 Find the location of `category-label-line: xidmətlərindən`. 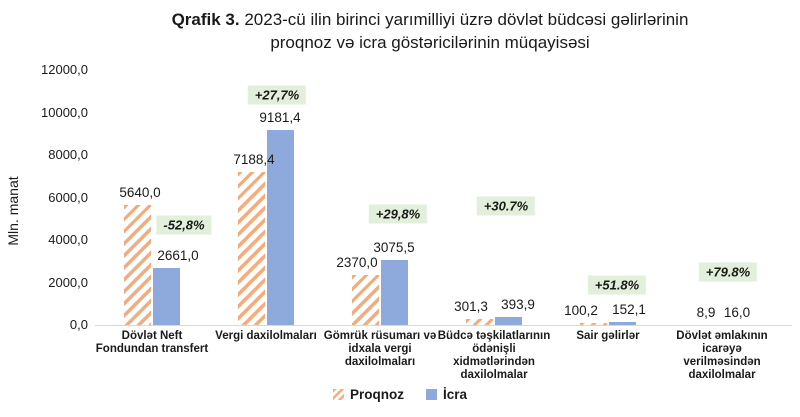

category-label-line: xidmətlərindən is located at coordinates (494, 362).